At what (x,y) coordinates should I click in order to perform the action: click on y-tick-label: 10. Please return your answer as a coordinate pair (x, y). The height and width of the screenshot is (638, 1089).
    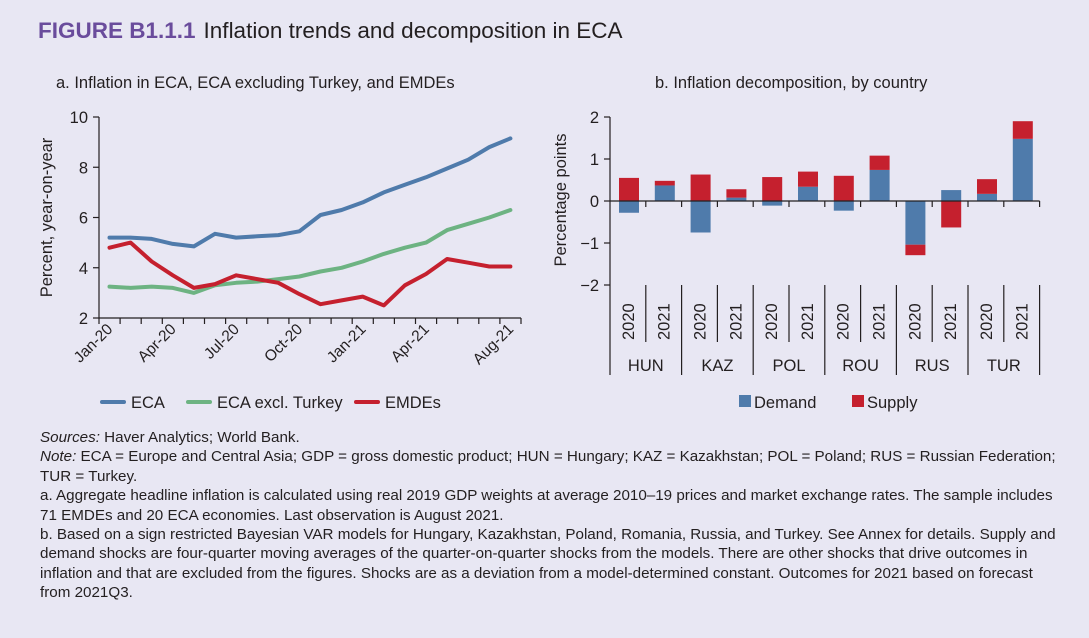
    Looking at the image, I should click on (79, 118).